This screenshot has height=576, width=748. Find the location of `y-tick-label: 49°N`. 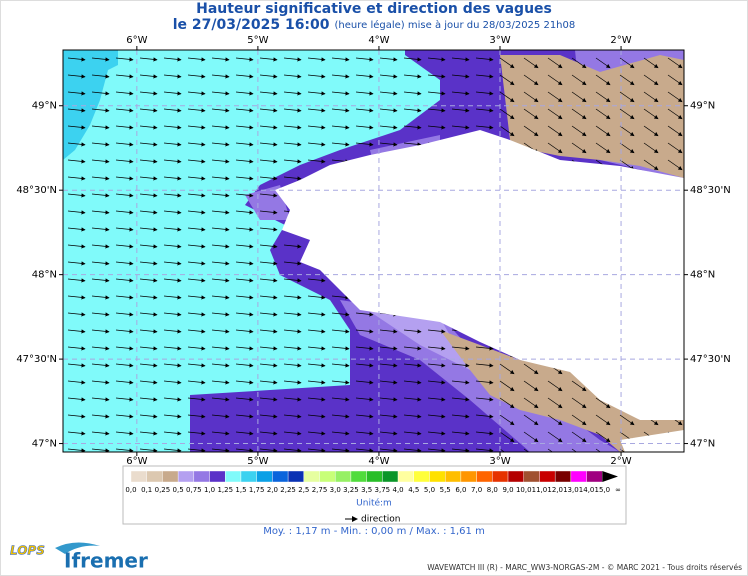

y-tick-label: 49°N is located at coordinates (702, 106).